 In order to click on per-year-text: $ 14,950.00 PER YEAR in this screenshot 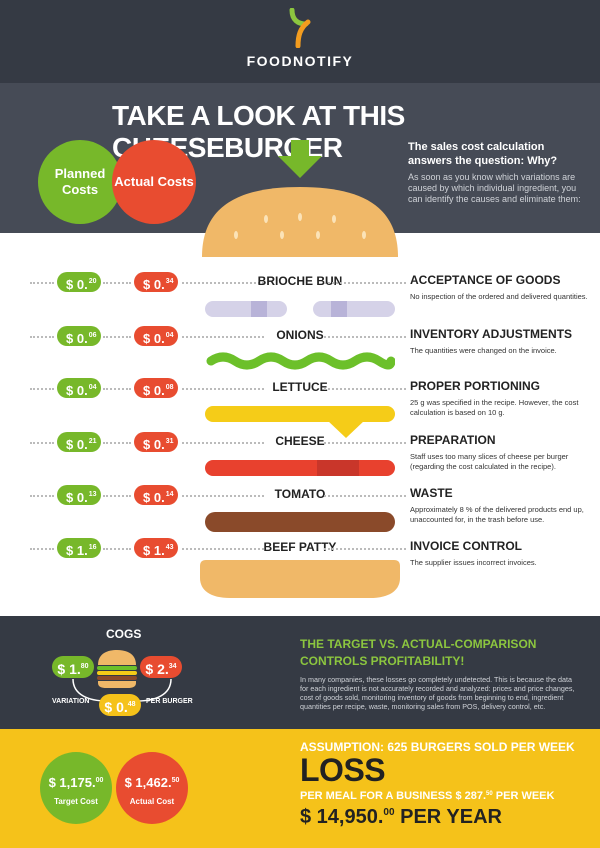, I will do `click(401, 817)`.